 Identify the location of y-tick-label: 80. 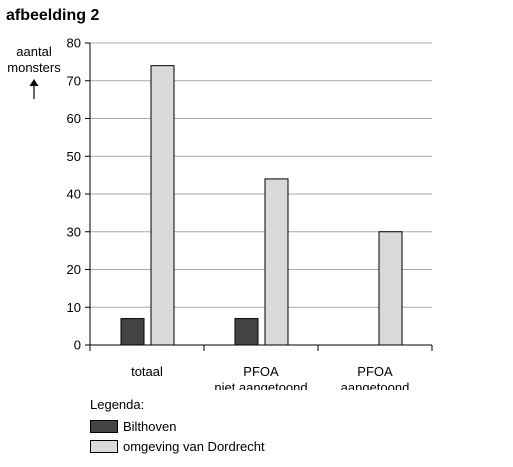
(74, 43).